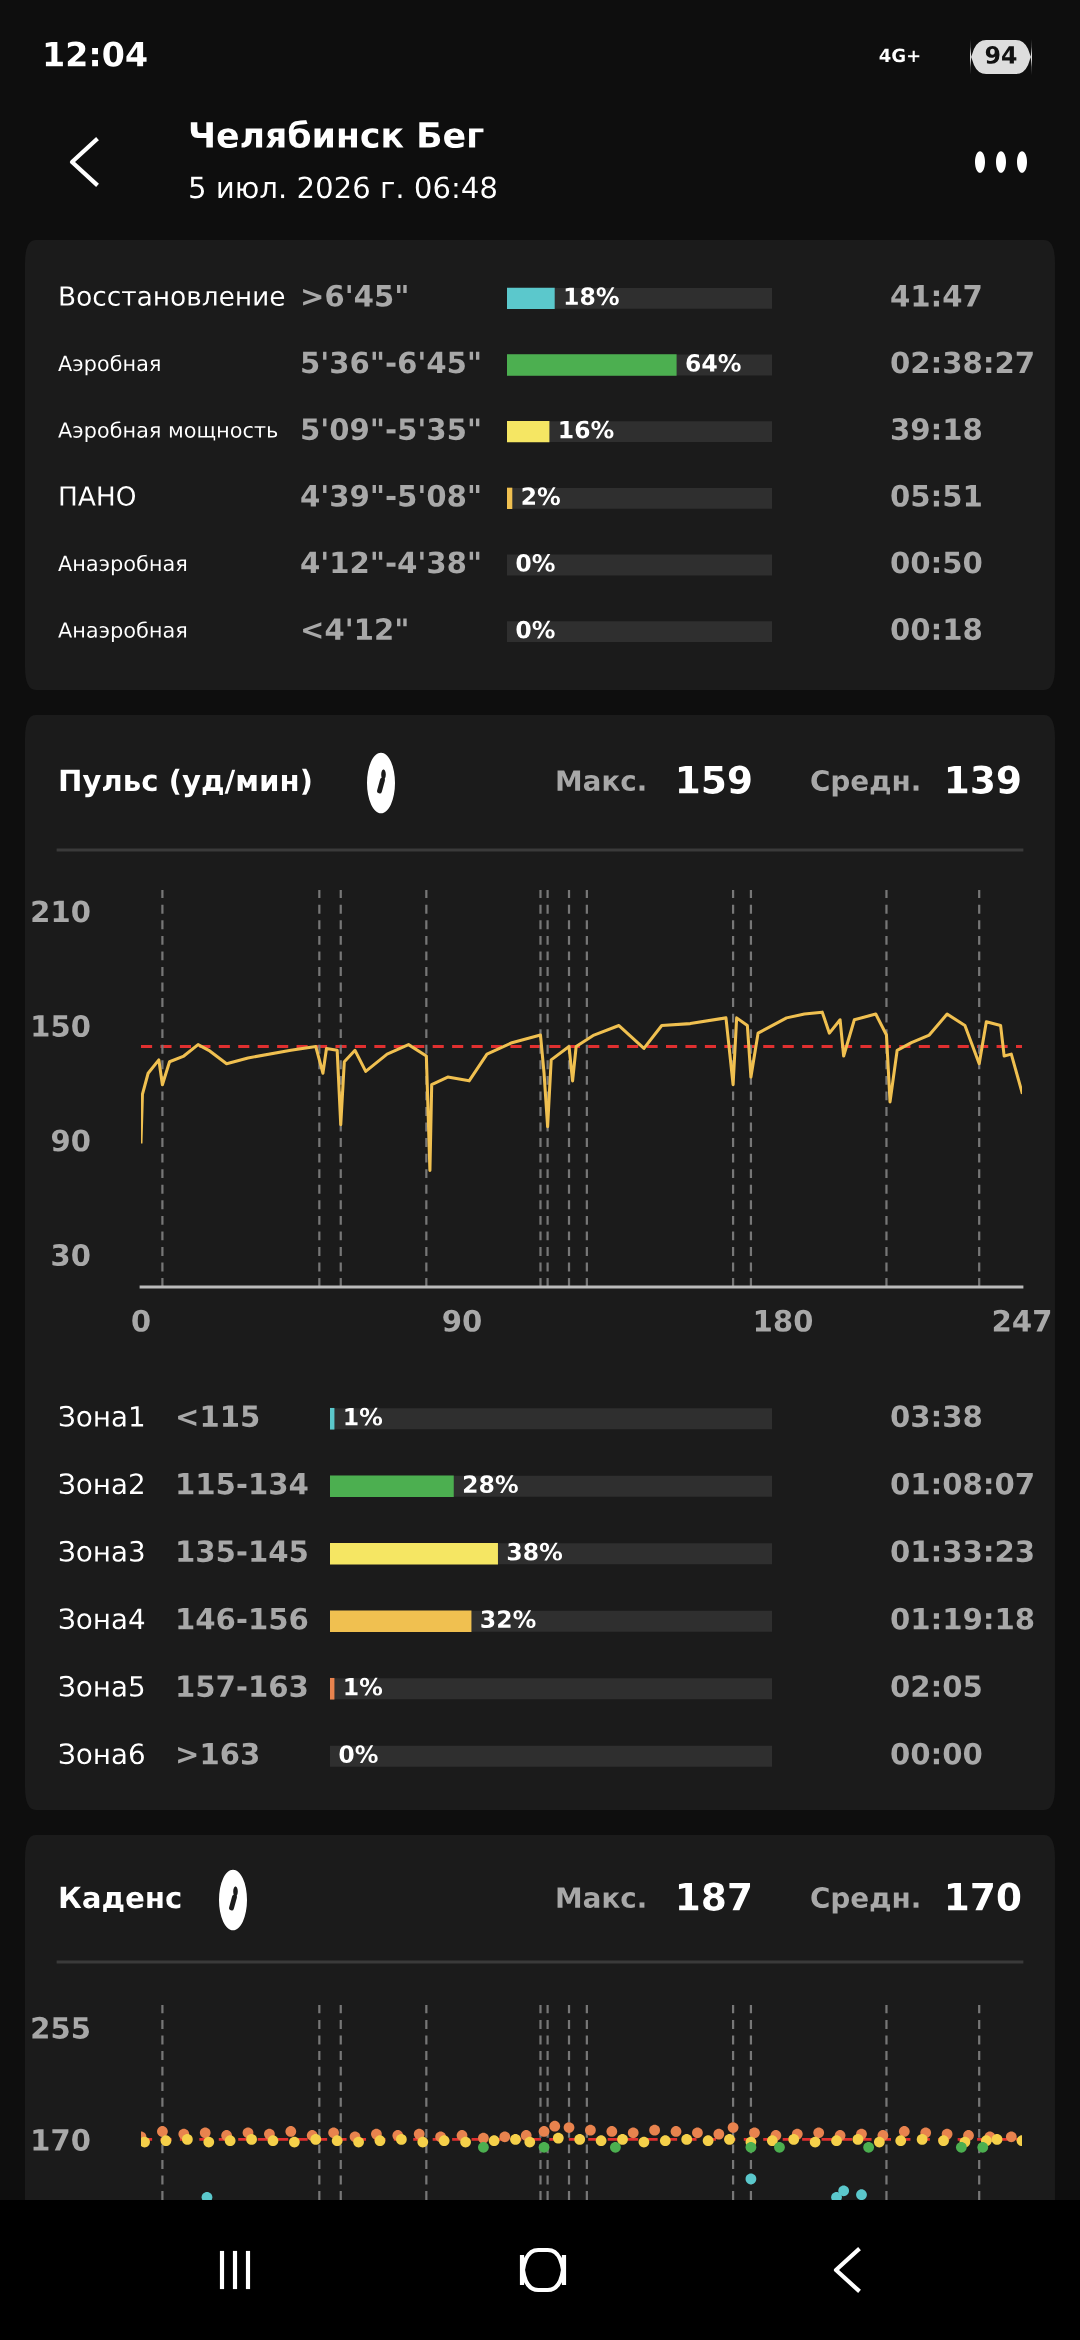 The width and height of the screenshot is (1080, 2340). Describe the element at coordinates (70, 1140) in the screenshot. I see `y-tick-label: 90` at that location.